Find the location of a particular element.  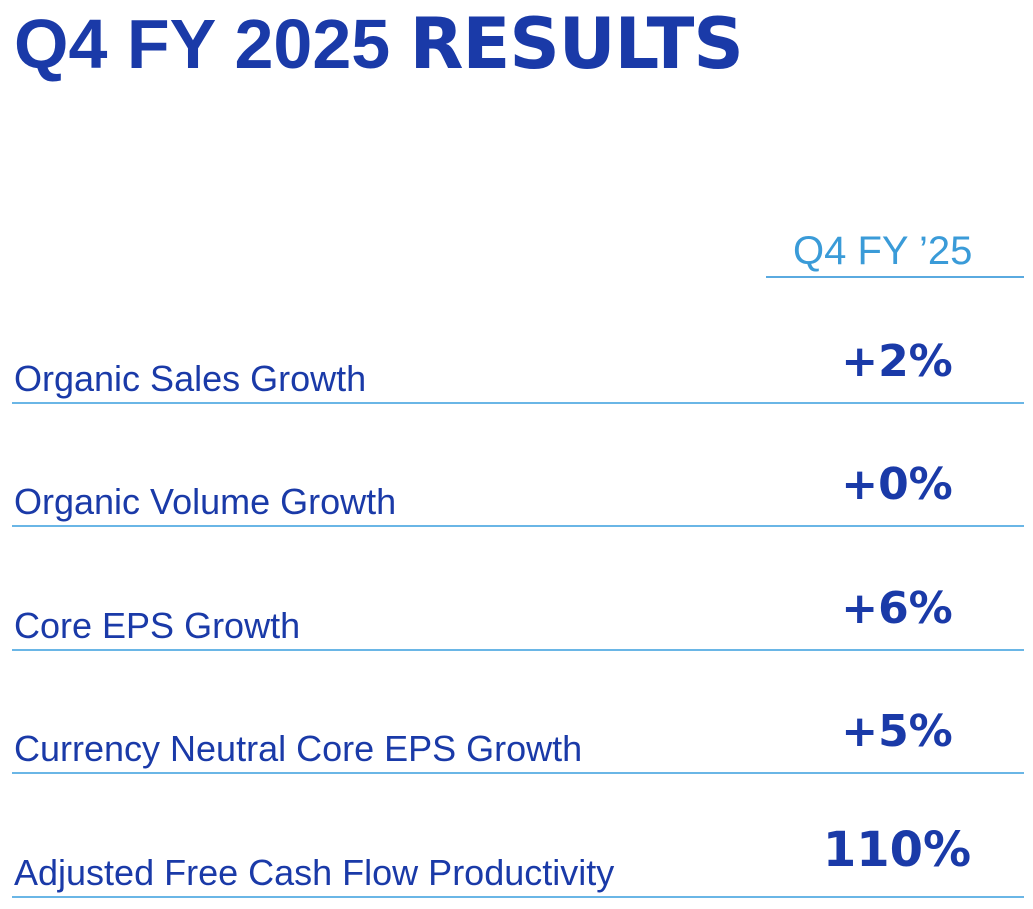

metric-value: +0% is located at coordinates (897, 484).